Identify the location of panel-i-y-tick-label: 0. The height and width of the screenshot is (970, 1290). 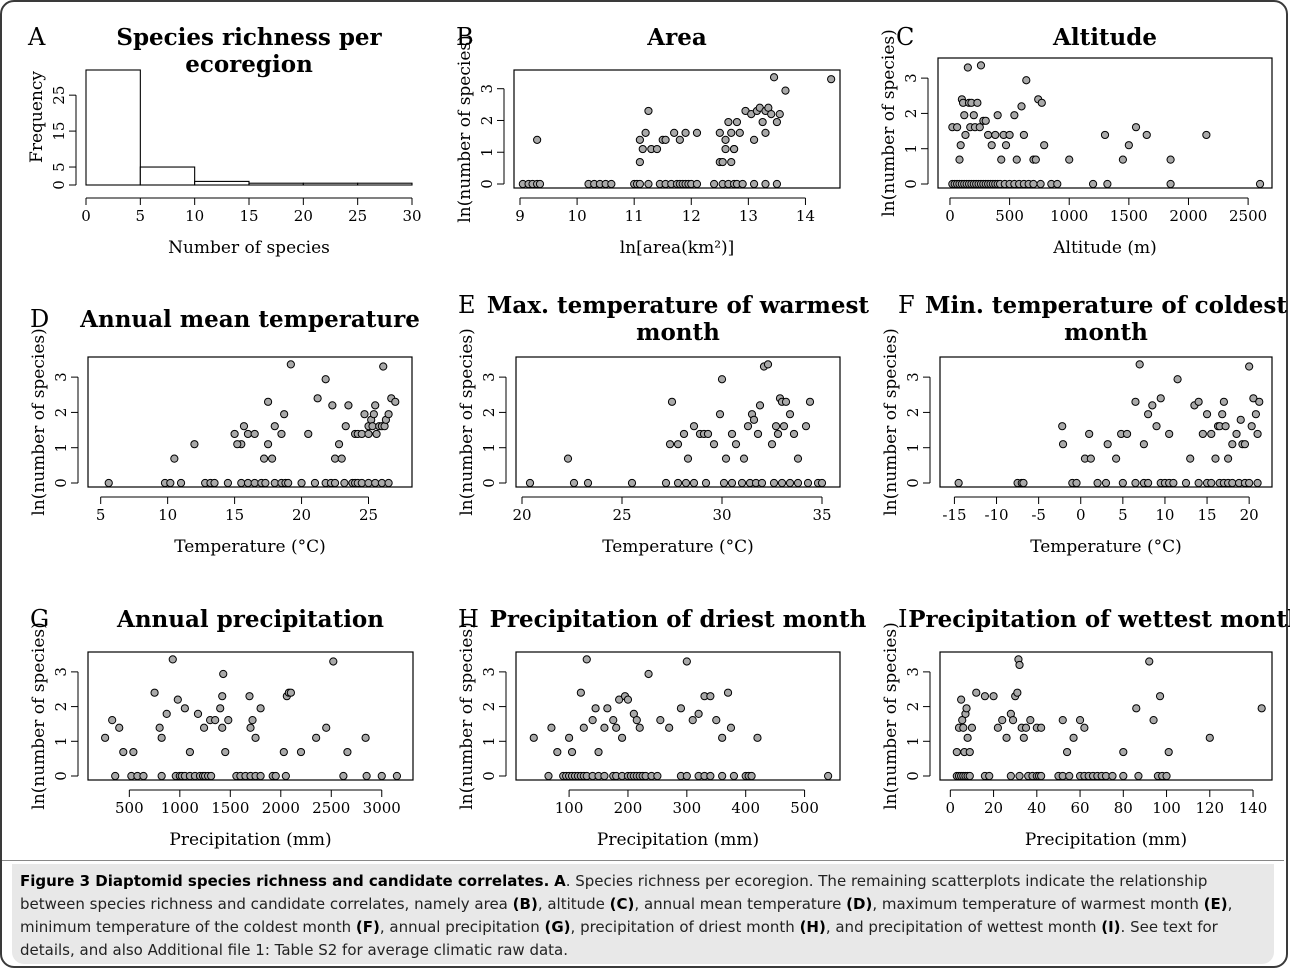
(913, 776).